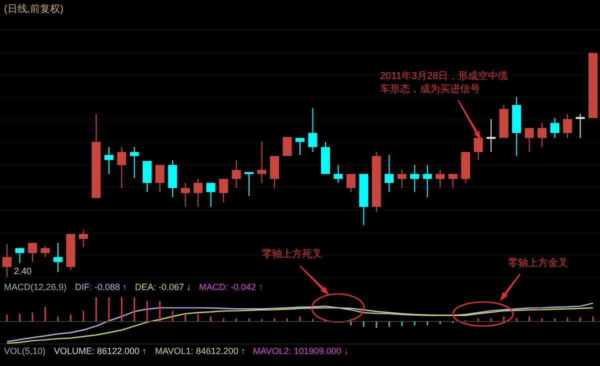 Image resolution: width=600 pixels, height=366 pixels. What do you see at coordinates (292, 254) in the screenshot?
I see `annotation: 零轴上方死叉` at bounding box center [292, 254].